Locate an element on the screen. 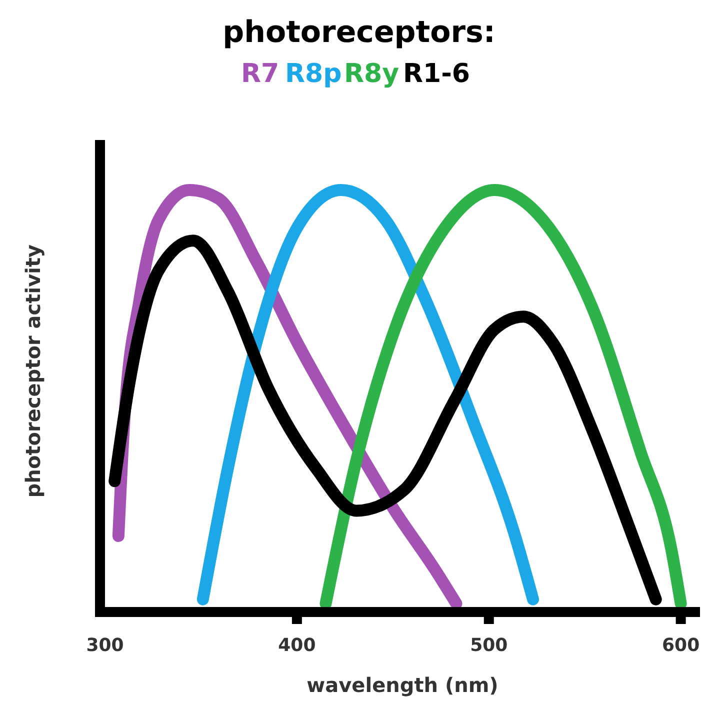 The height and width of the screenshot is (709, 718). x-tick-label: 600 is located at coordinates (681, 645).